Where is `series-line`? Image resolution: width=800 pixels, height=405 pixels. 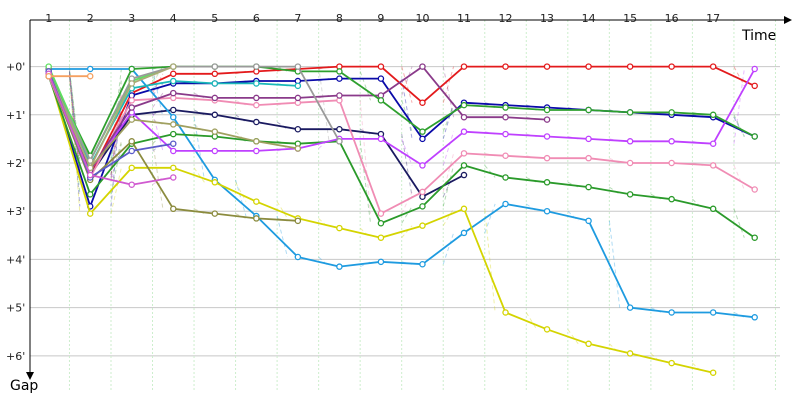
series-line is located at coordinates (110, 129).